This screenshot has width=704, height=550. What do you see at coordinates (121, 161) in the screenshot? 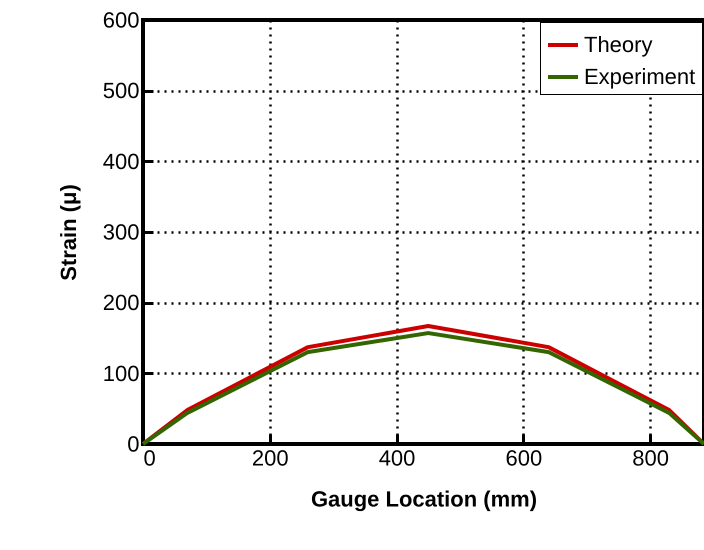
I see `y-tick-label: 400` at bounding box center [121, 161].